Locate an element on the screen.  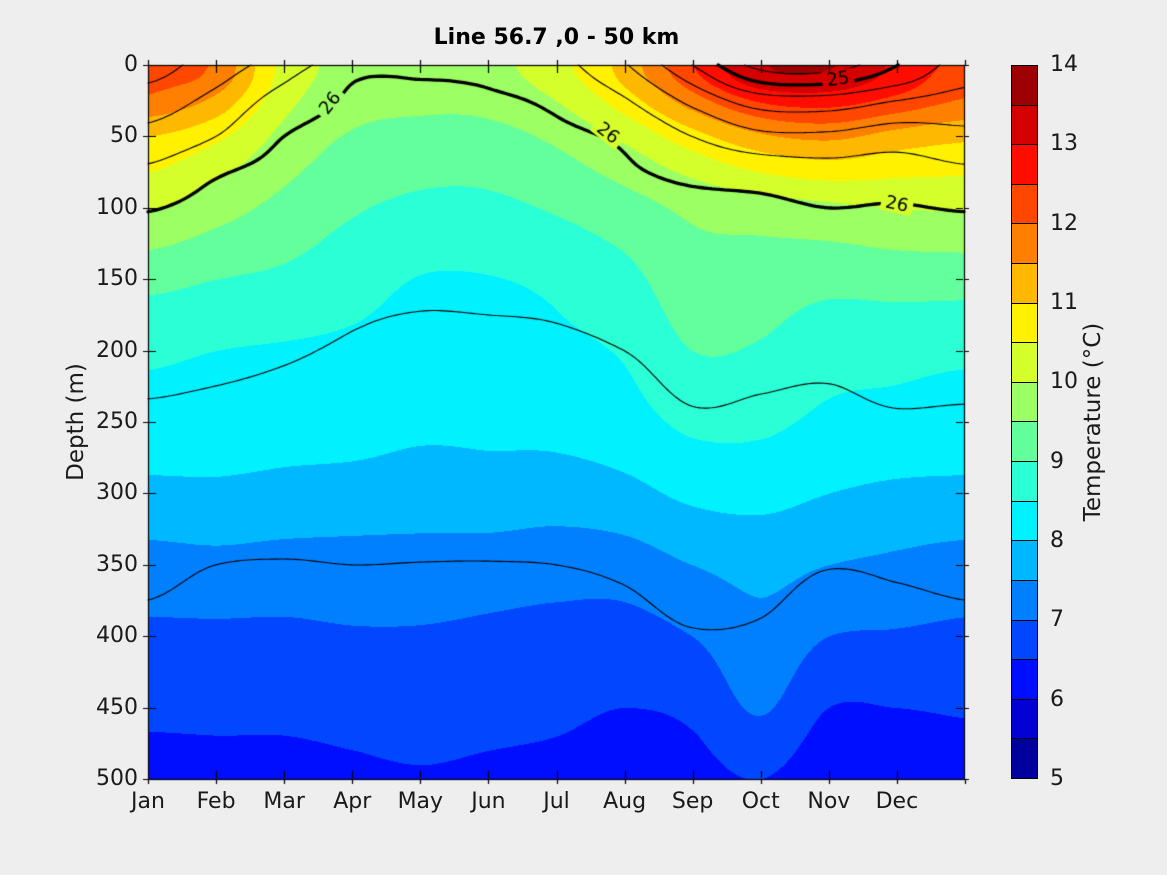
x-tick-label: Jun is located at coordinates (488, 801).